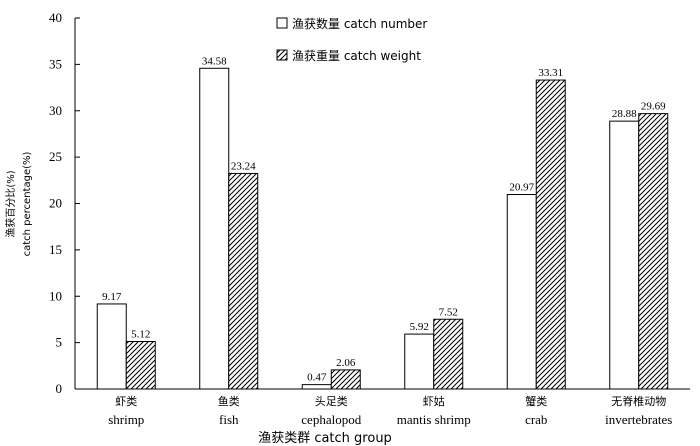 The width and height of the screenshot is (700, 446). Describe the element at coordinates (243, 281) in the screenshot. I see `bar-catch-weight-fish` at that location.